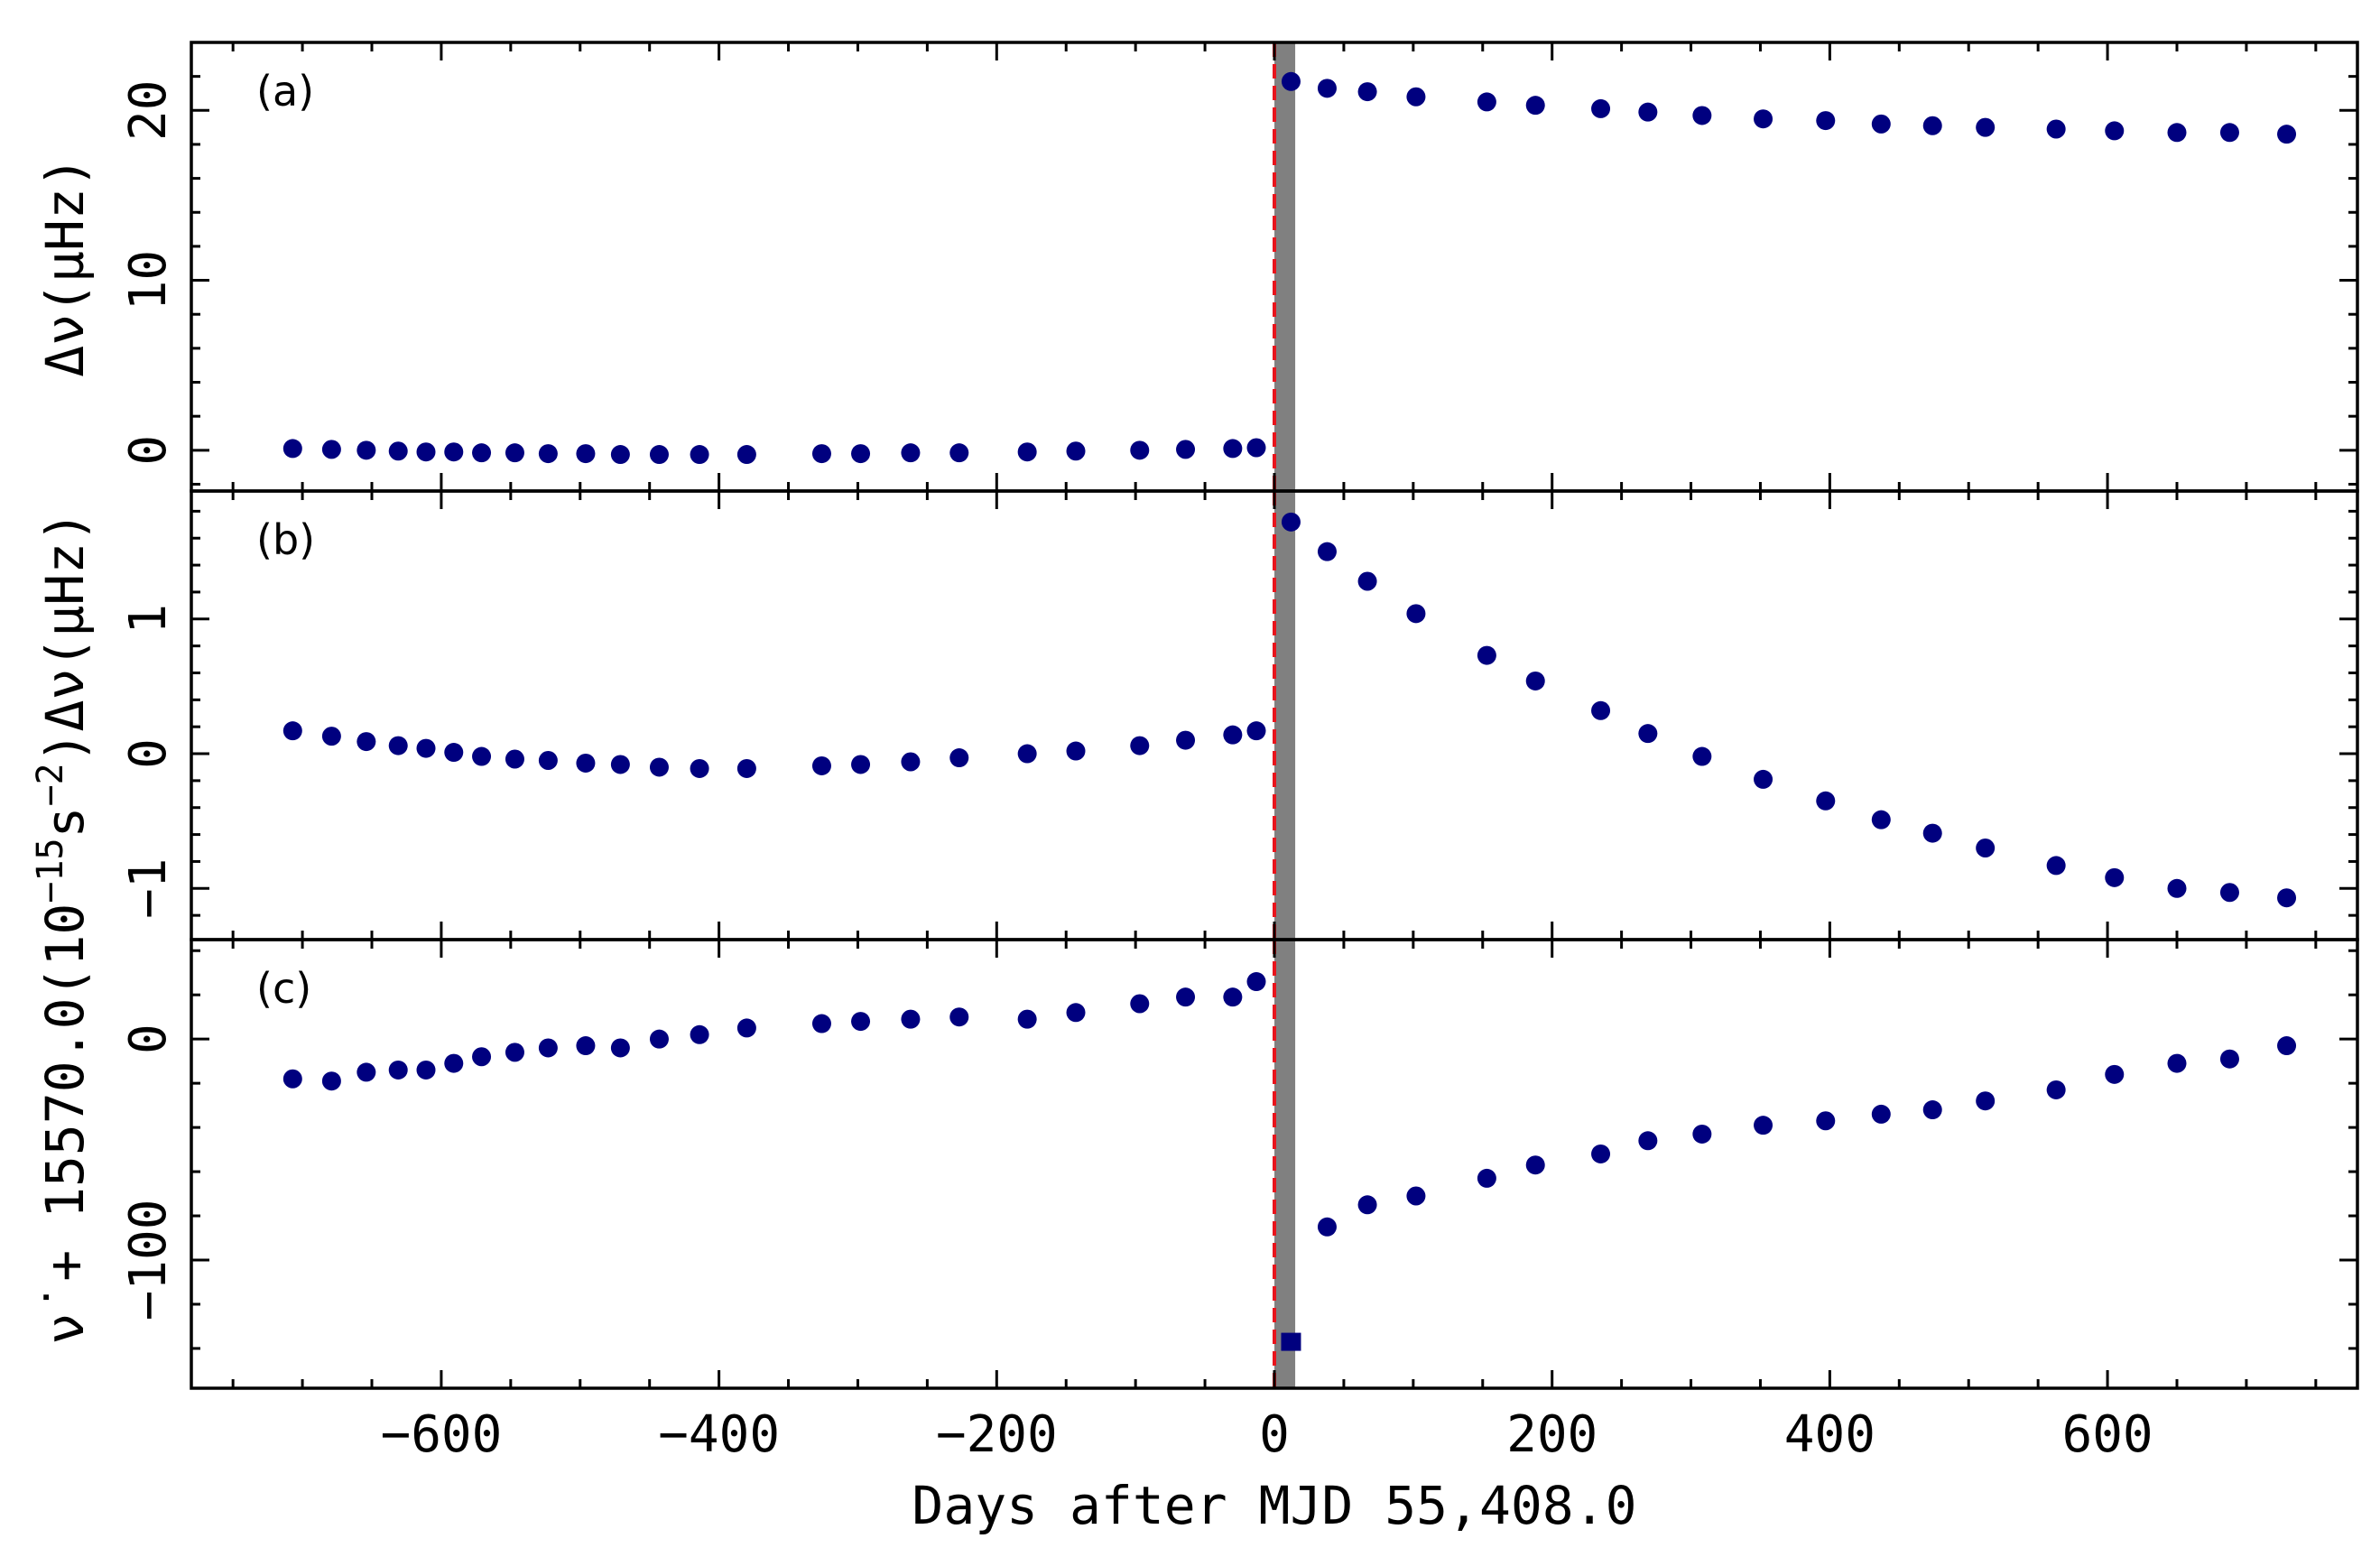 This screenshot has width=2380, height=1557. I want to click on x-tick-label: 0, so click(1274, 1435).